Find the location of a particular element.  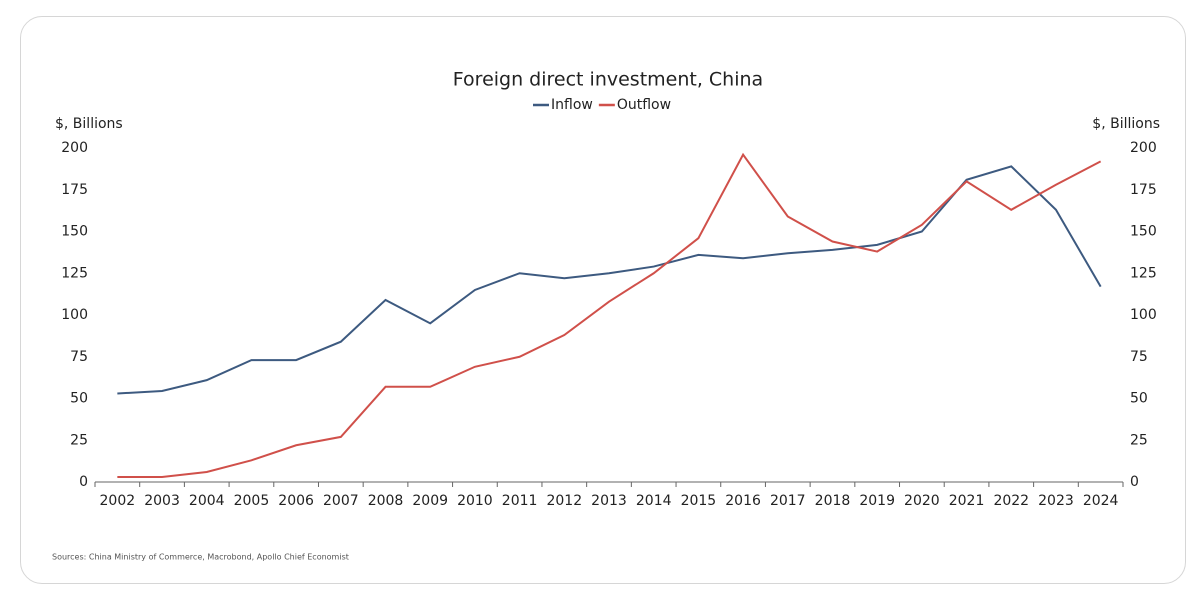

x-tick-label: 2011 is located at coordinates (520, 501).